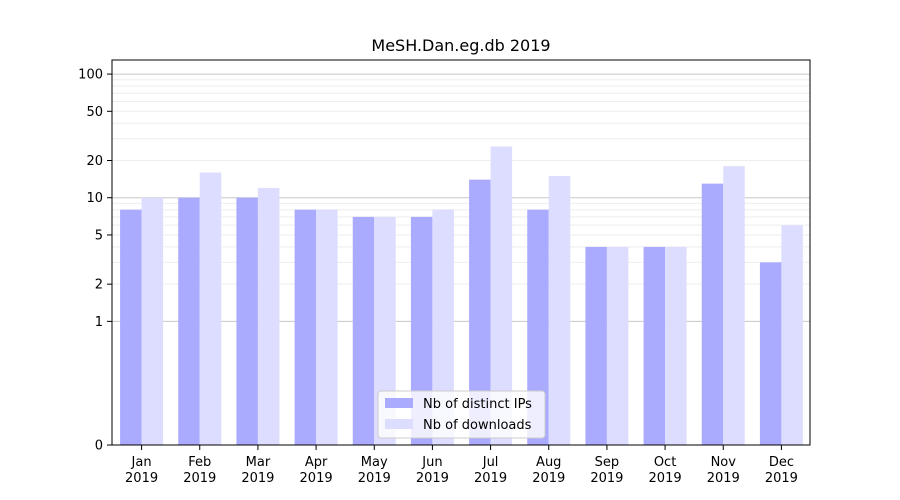 The width and height of the screenshot is (900, 500). I want to click on legend-swatch-downloads, so click(399, 424).